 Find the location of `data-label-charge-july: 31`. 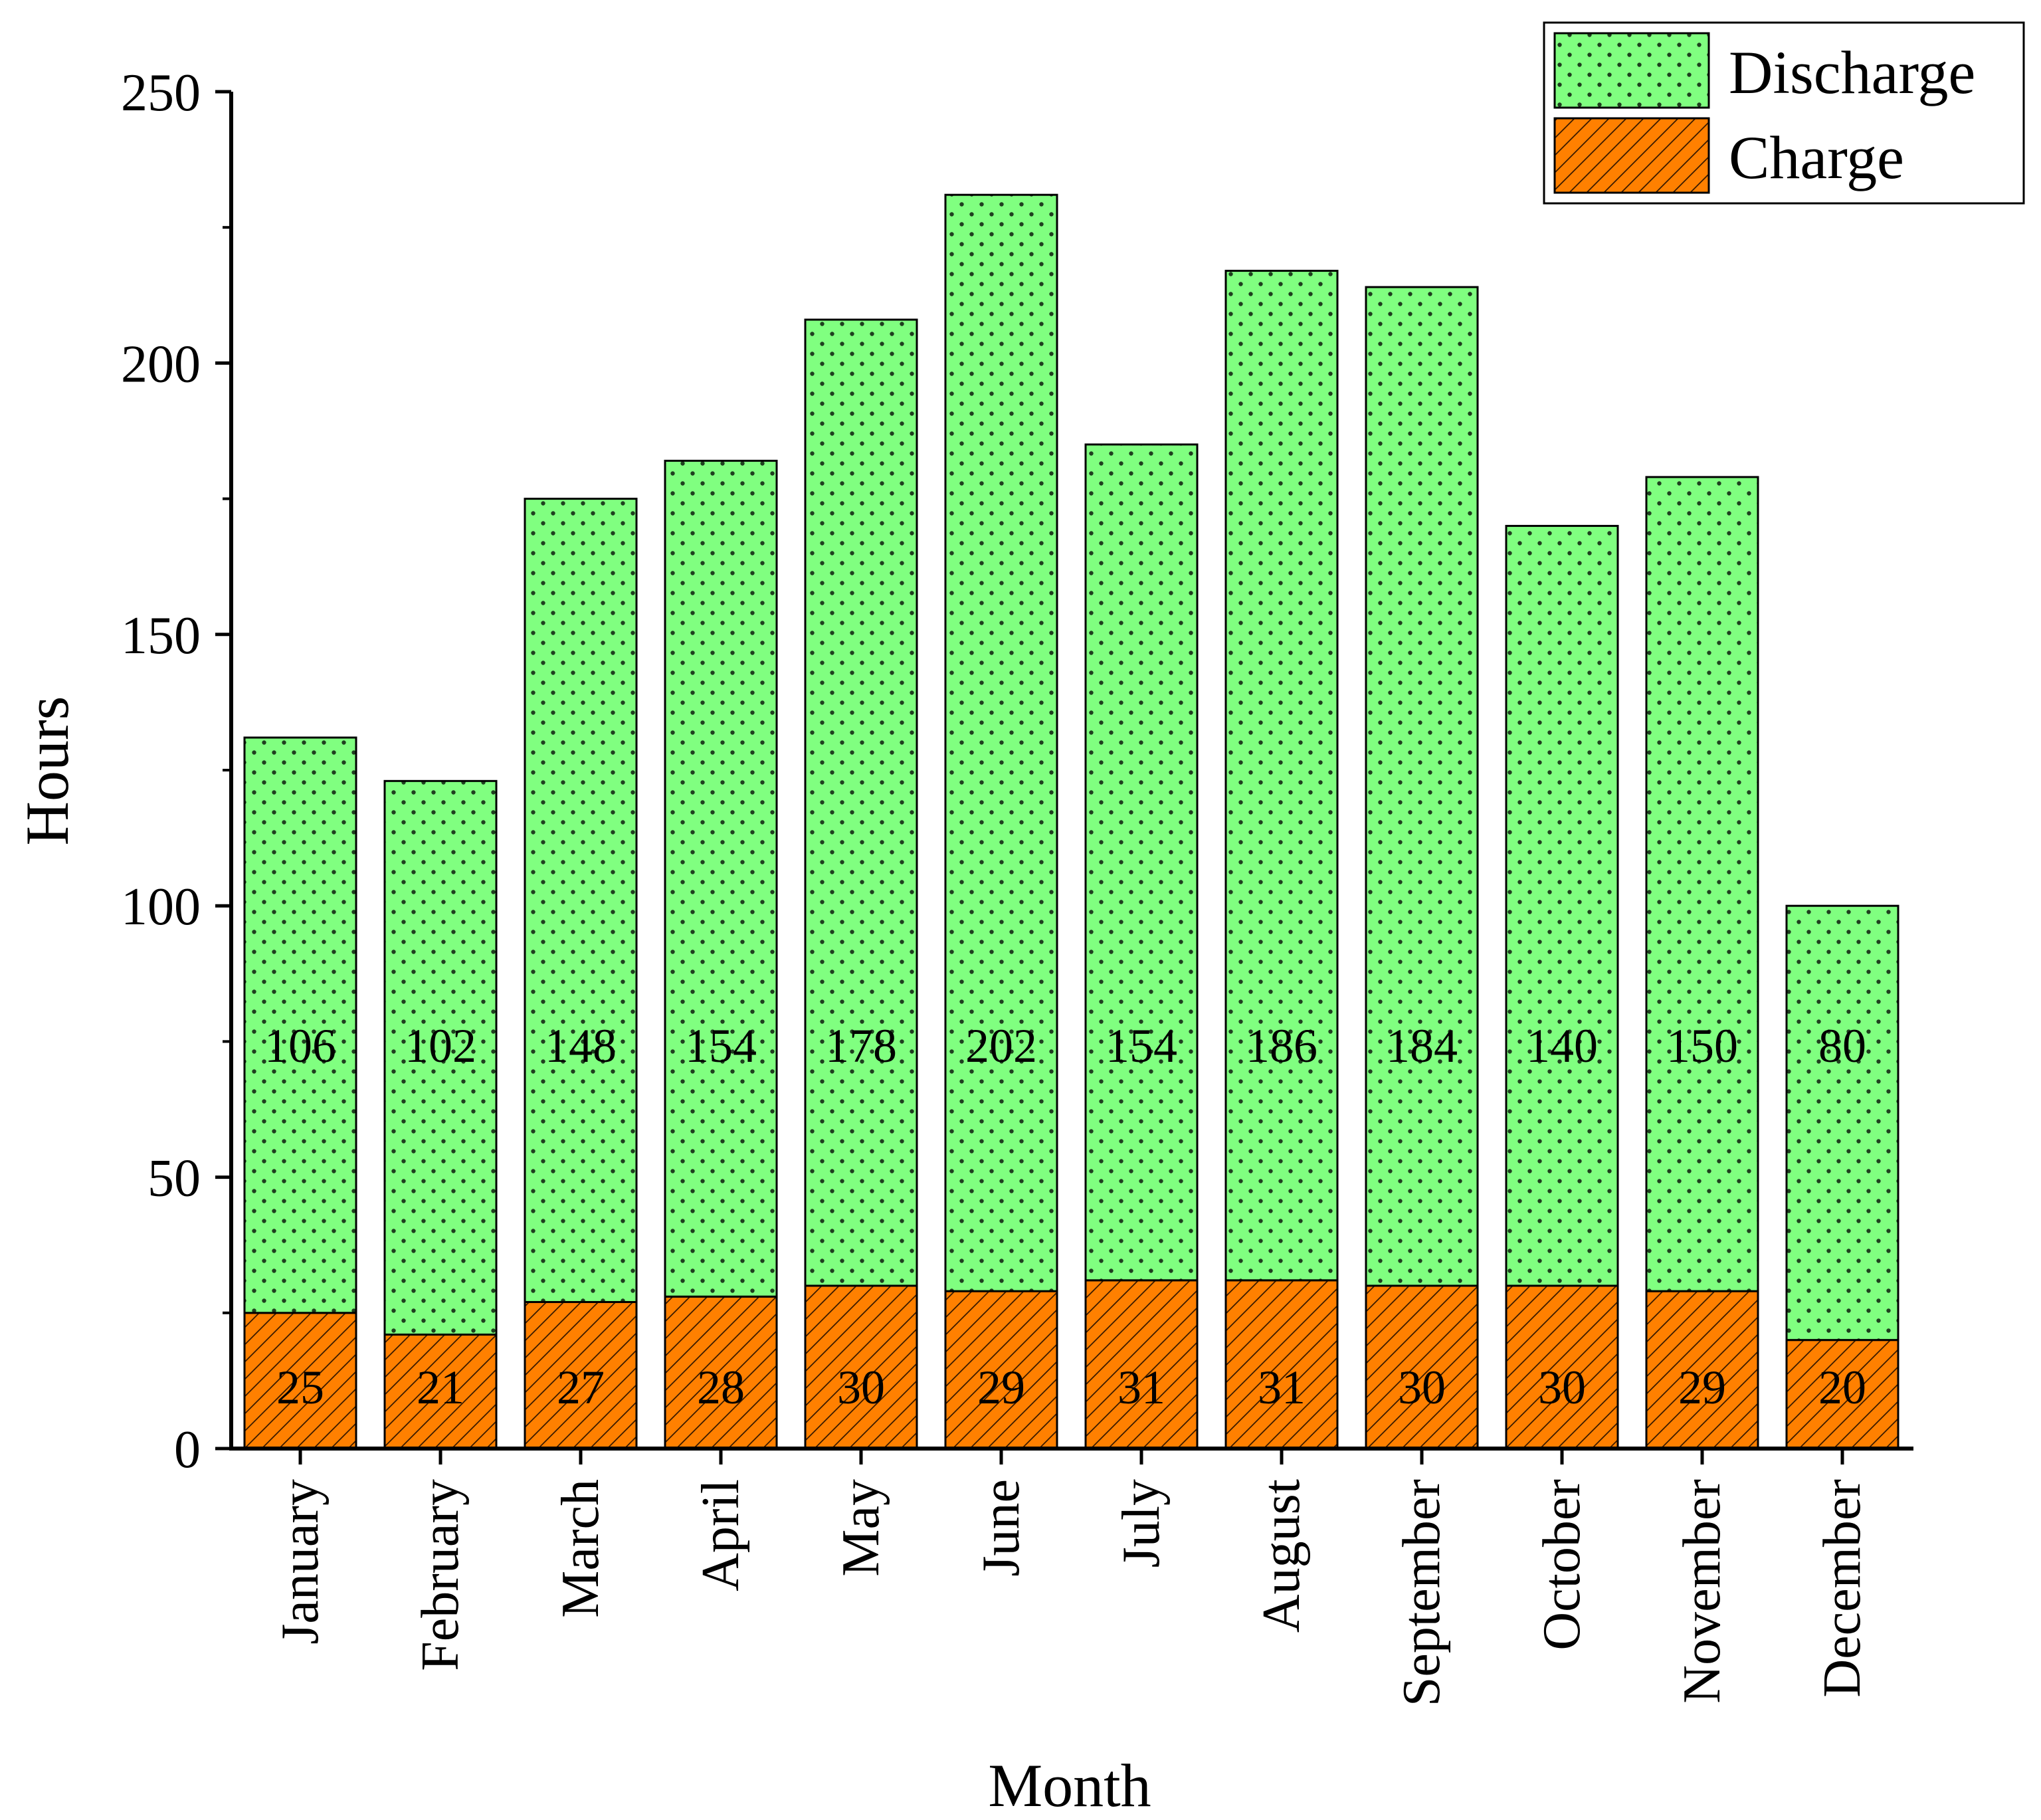

data-label-charge-july: 31 is located at coordinates (1141, 1388).